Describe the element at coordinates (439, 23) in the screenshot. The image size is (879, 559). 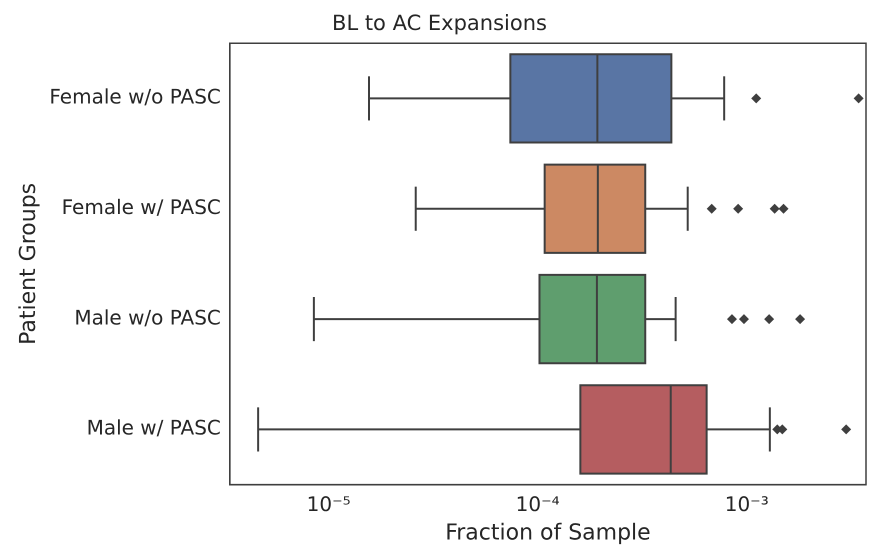
I see `chart-title: BL to AC Expansions` at that location.